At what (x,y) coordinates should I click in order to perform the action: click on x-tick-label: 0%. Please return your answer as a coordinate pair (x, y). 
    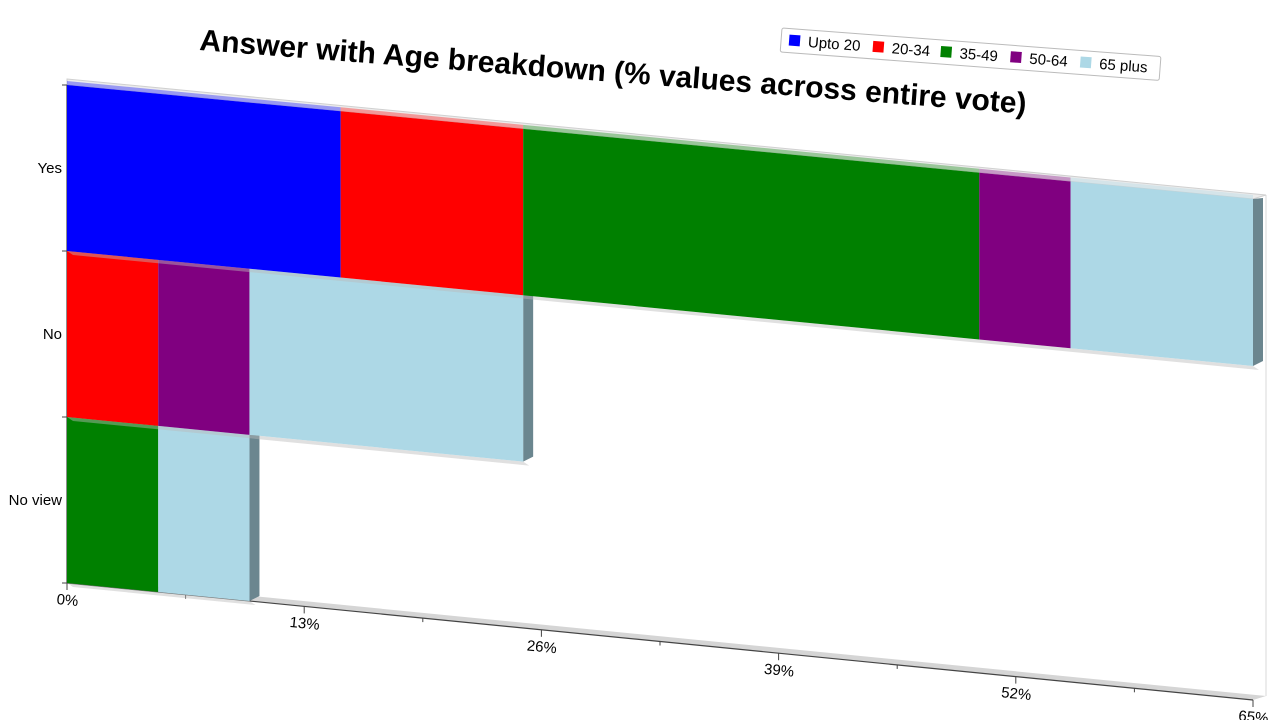
    Looking at the image, I should click on (67, 600).